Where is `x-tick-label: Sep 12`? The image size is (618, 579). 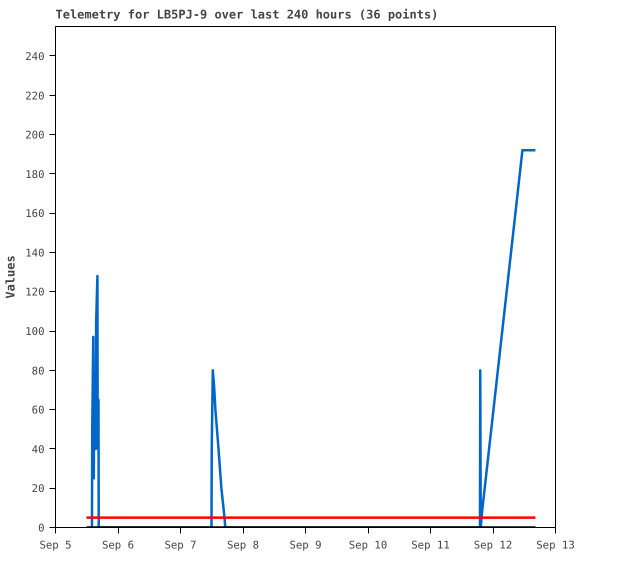
x-tick-label: Sep 12 is located at coordinates (493, 545).